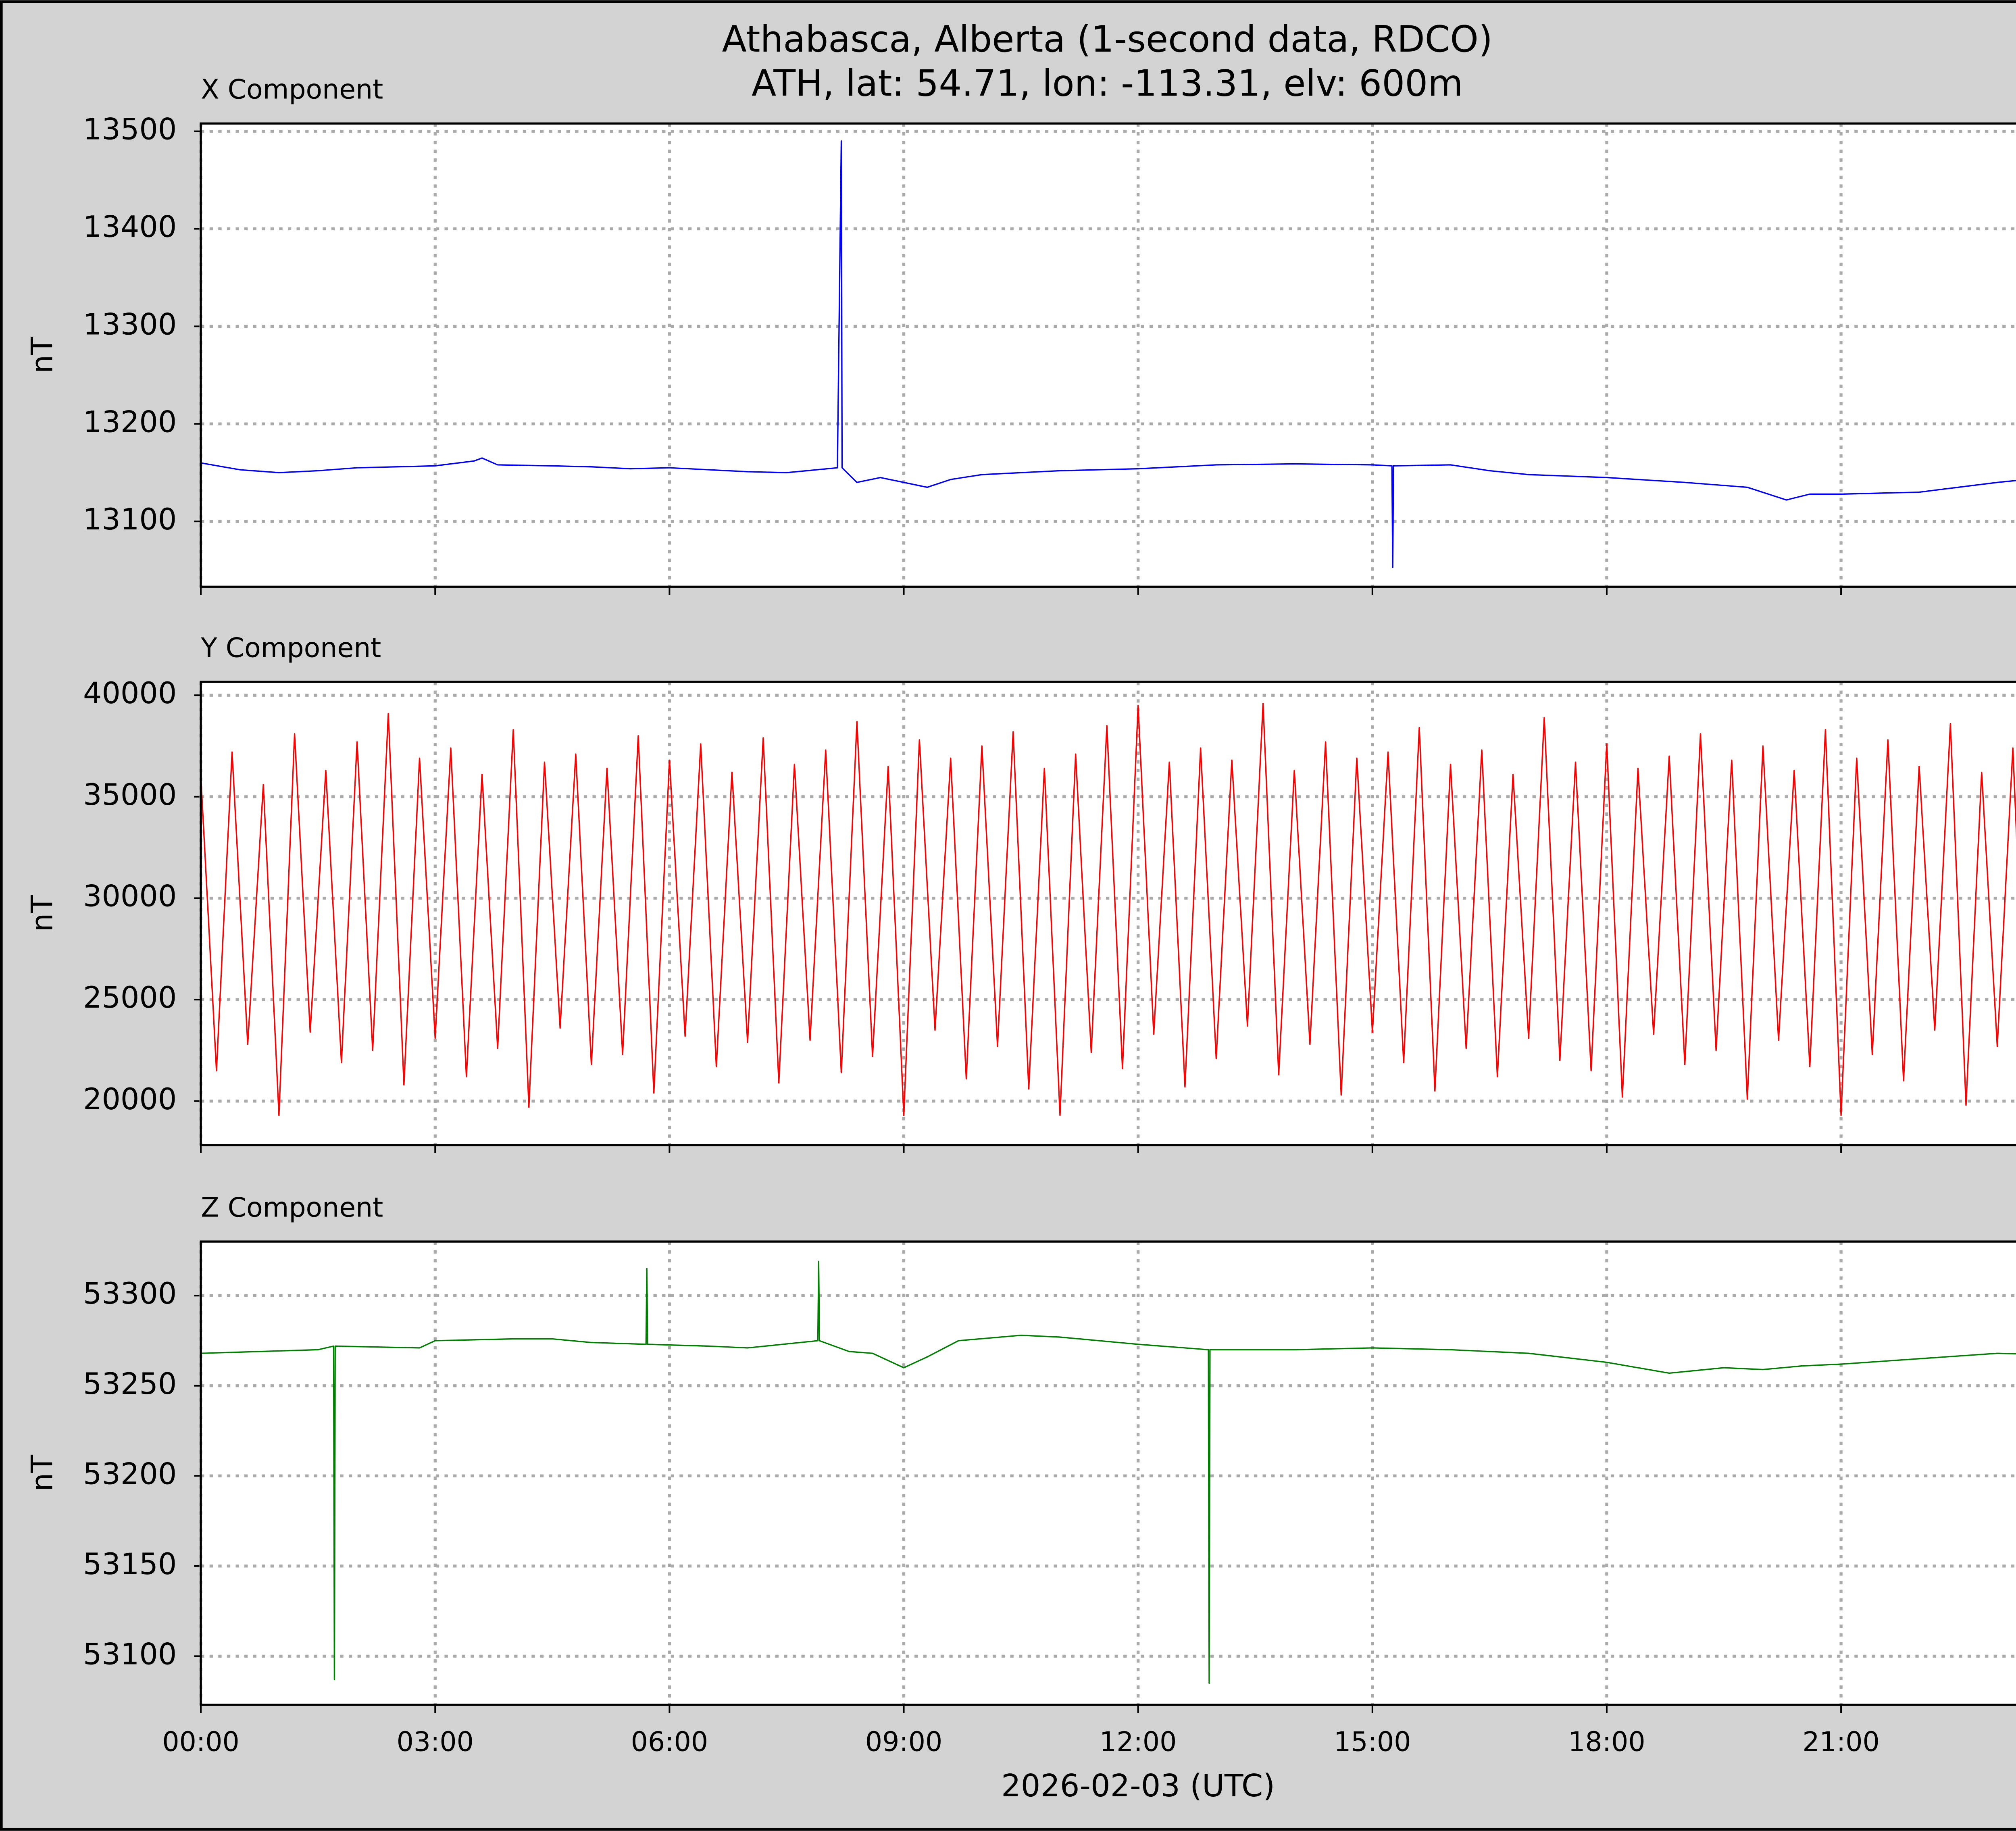  I want to click on y-tick-label: 20000, so click(130, 1099).